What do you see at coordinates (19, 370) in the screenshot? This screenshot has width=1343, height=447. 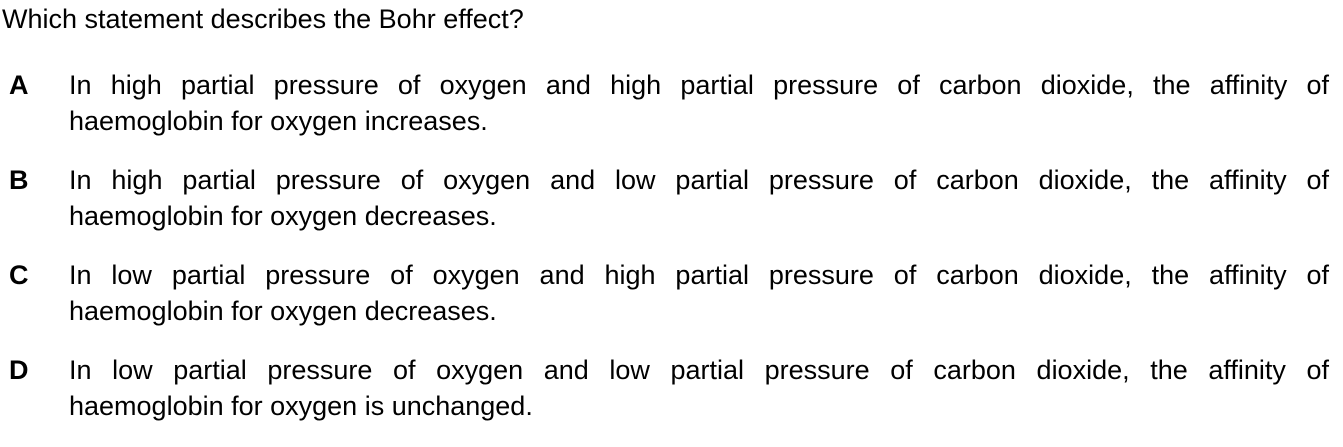 I see `option-letter: D` at bounding box center [19, 370].